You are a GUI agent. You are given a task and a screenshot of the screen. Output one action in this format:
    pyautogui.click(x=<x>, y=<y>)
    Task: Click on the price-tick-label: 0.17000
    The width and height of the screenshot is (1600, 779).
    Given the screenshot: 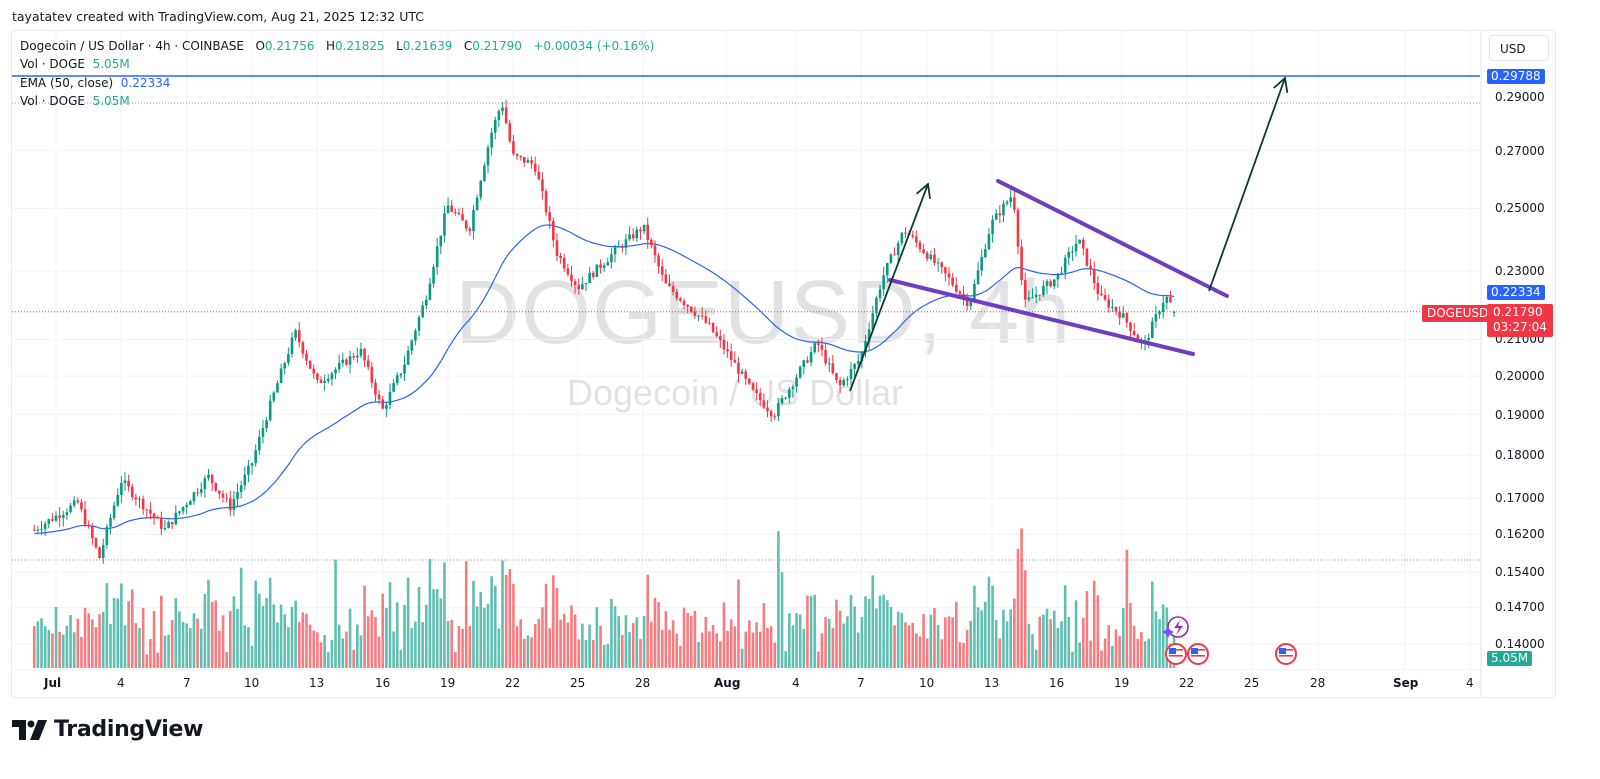 What is the action you would take?
    pyautogui.click(x=1520, y=498)
    